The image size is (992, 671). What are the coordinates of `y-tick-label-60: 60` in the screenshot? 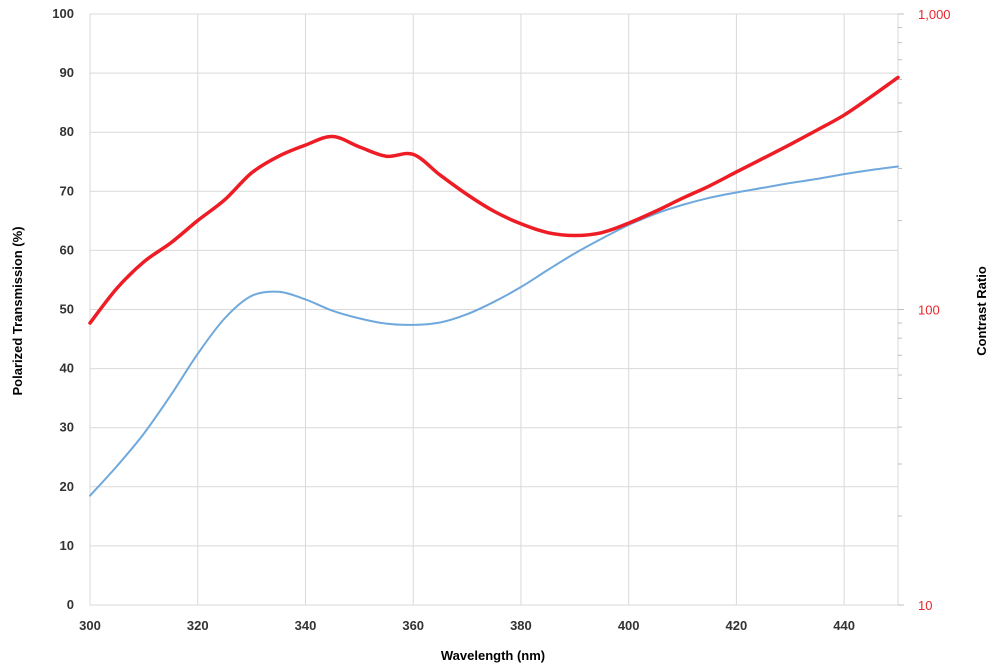 It's located at (67, 249).